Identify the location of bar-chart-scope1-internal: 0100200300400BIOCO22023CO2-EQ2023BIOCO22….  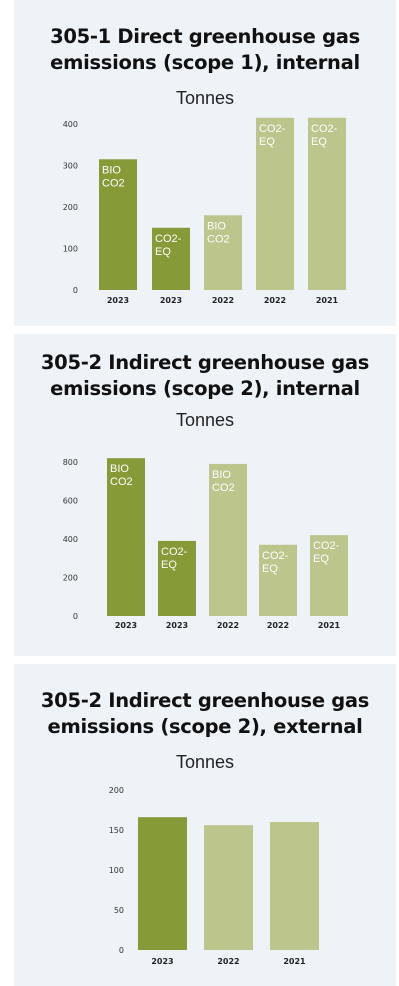
(204, 211).